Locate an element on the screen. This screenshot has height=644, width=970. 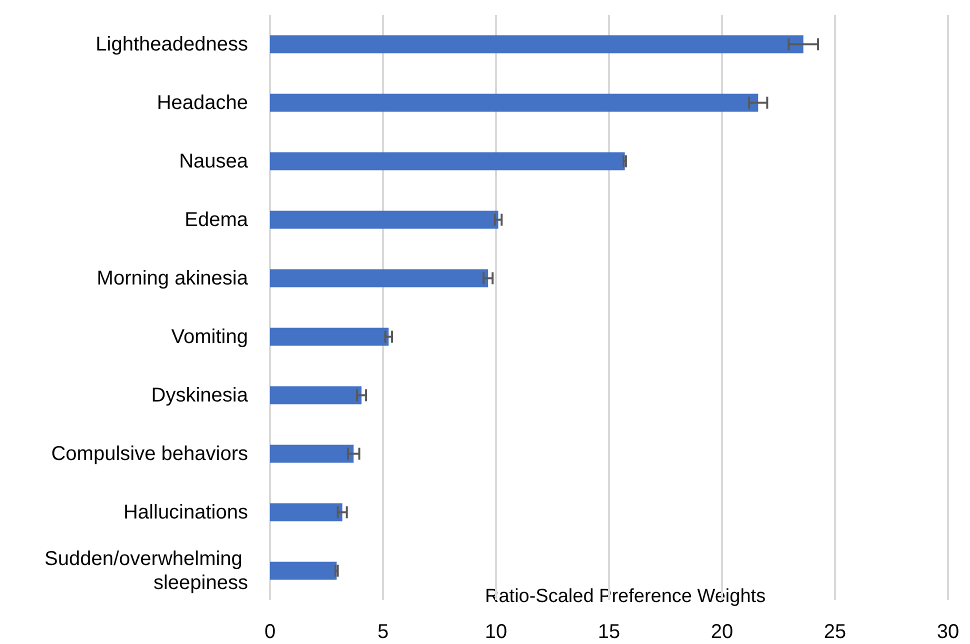
y-tick-label: Hallucinations is located at coordinates (185, 512).